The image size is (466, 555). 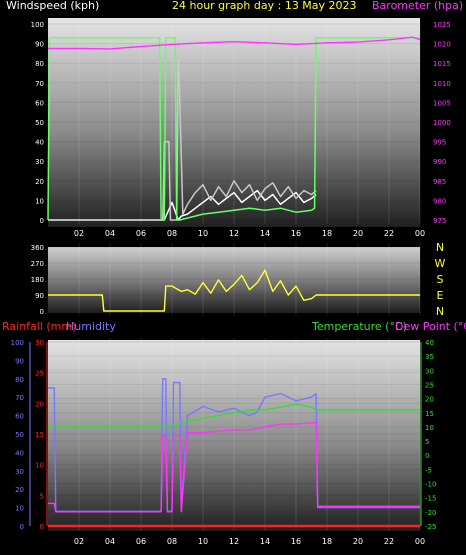 What do you see at coordinates (439, 221) in the screenshot?
I see `barometer-tick-label: 975` at bounding box center [439, 221].